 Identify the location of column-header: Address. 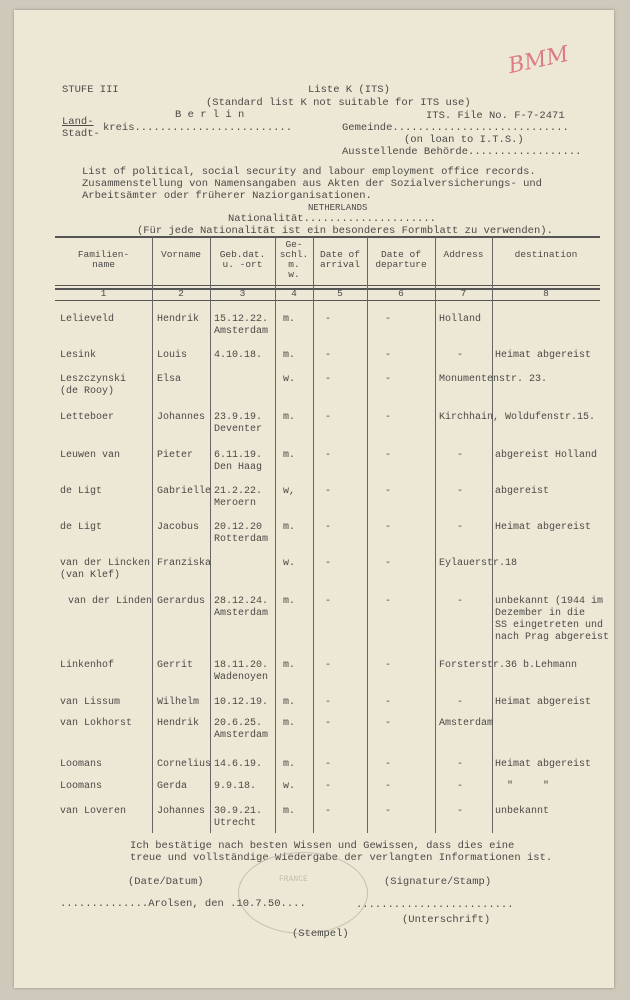
(463, 254).